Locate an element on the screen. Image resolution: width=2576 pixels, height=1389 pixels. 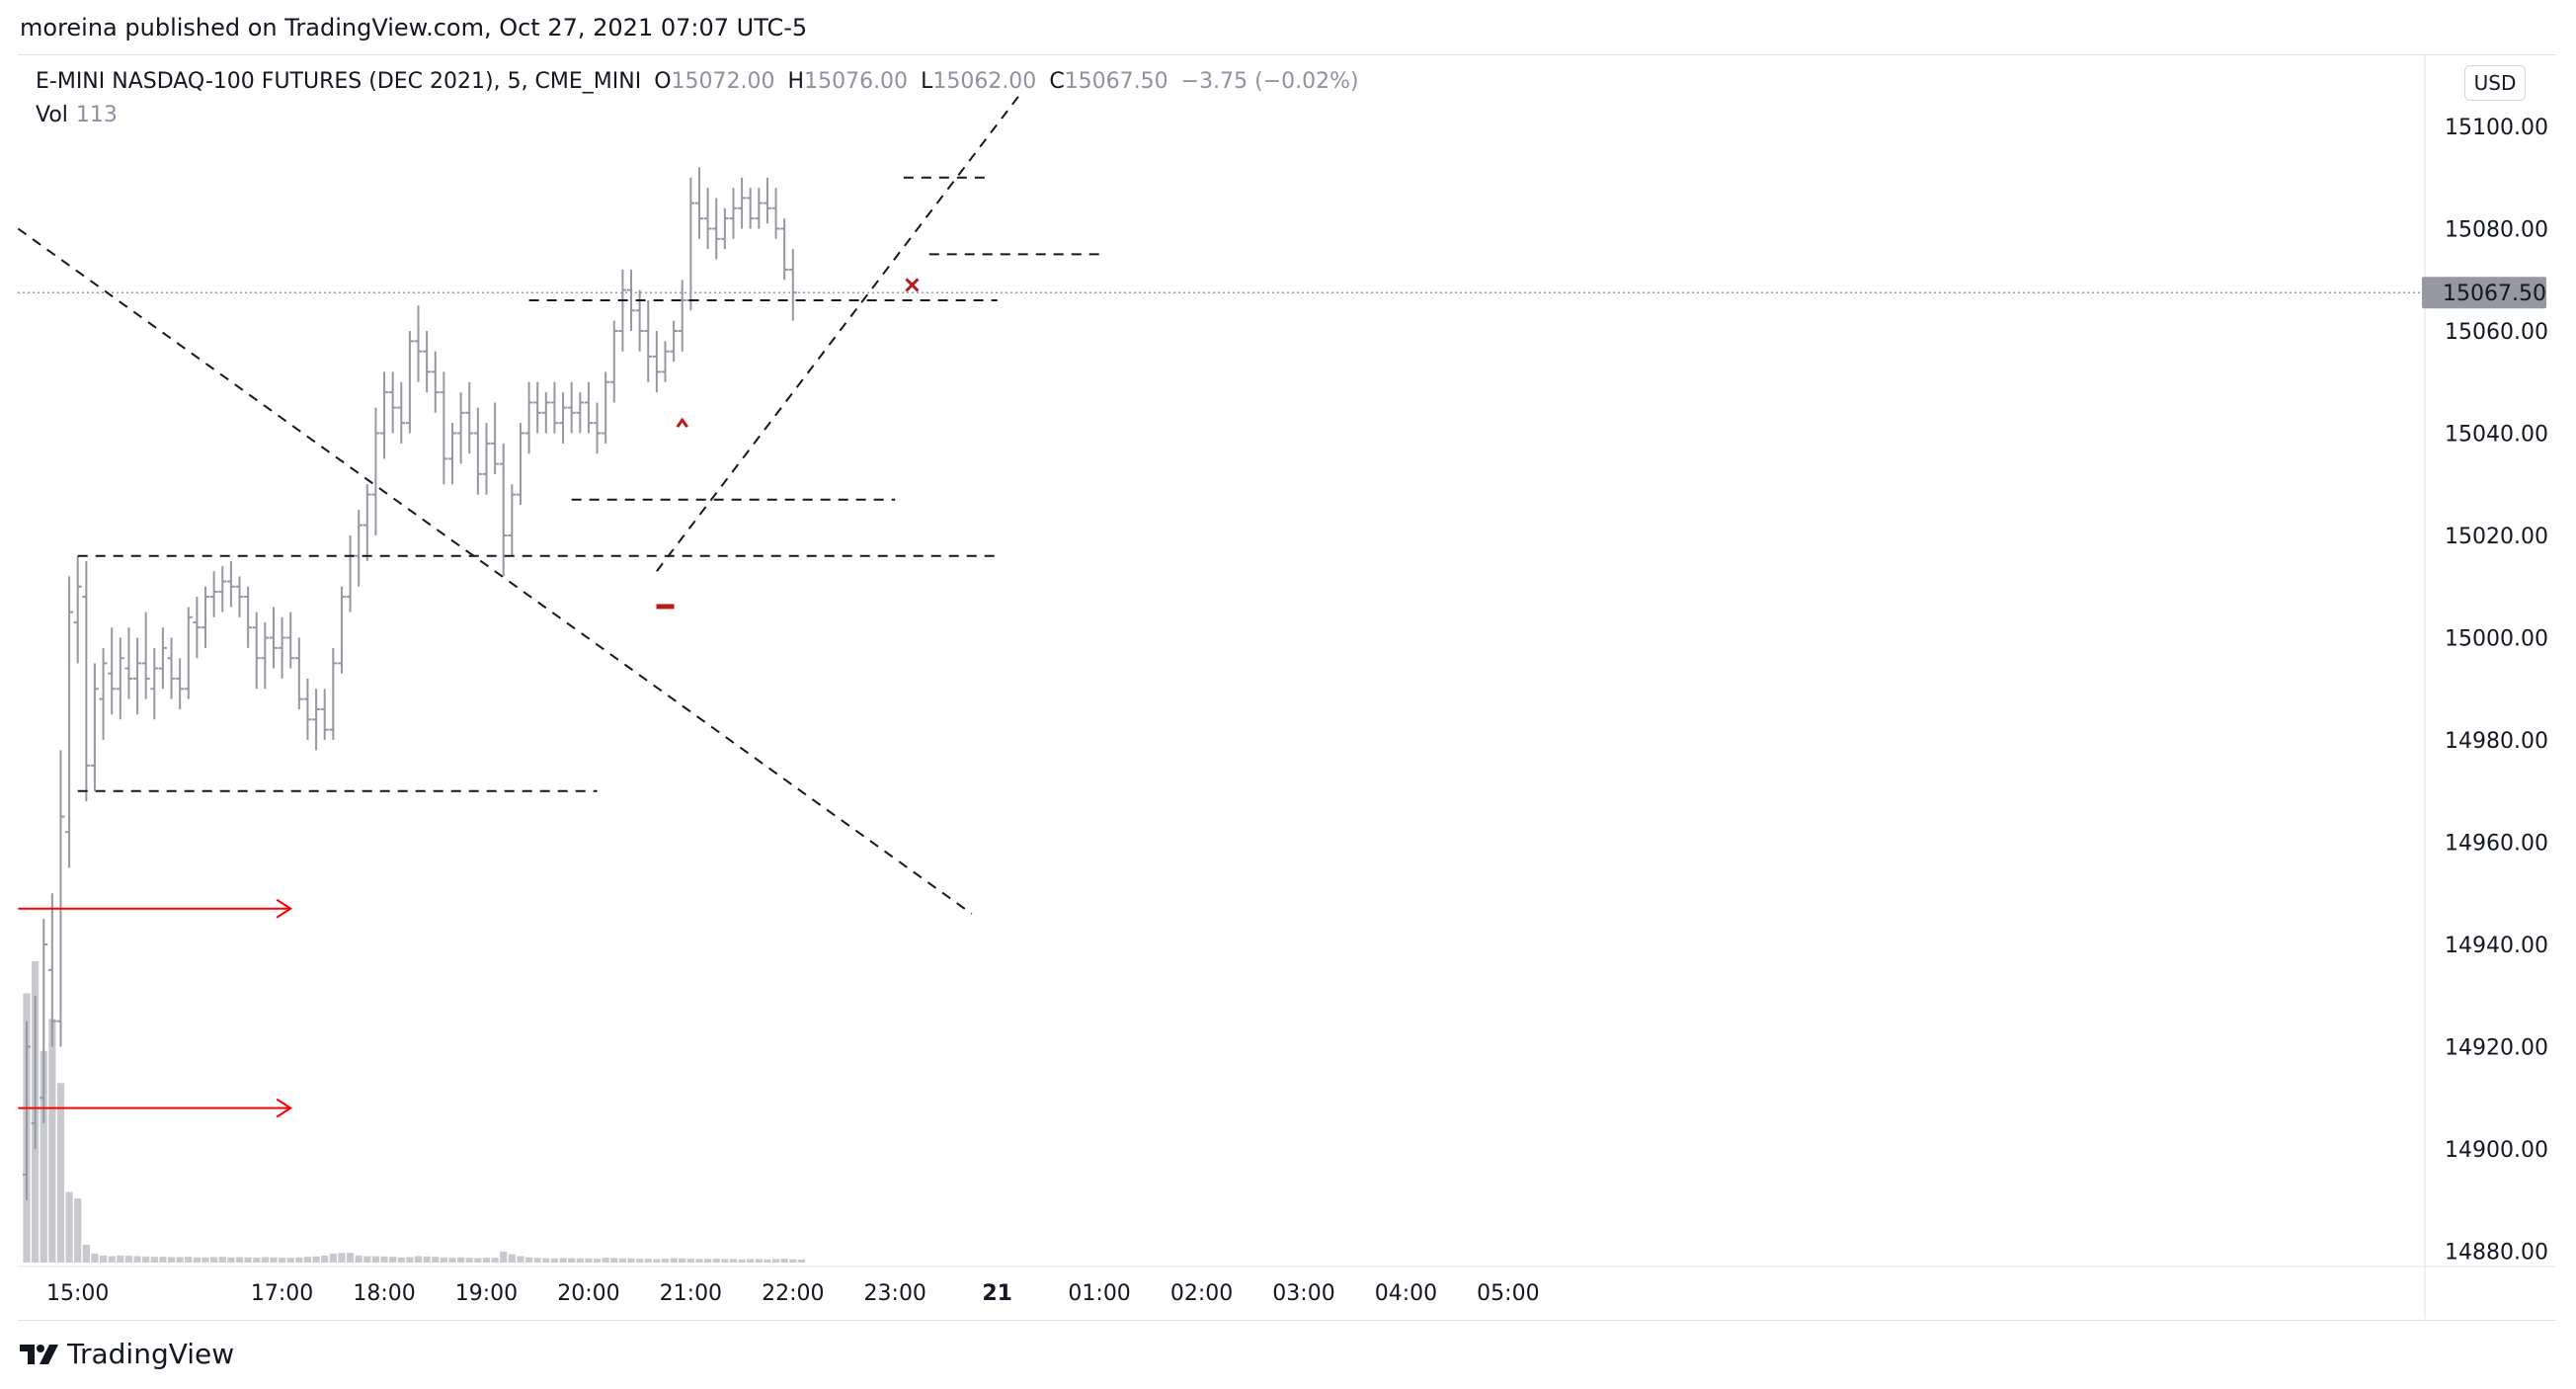
cross-stroke is located at coordinates (912, 285).